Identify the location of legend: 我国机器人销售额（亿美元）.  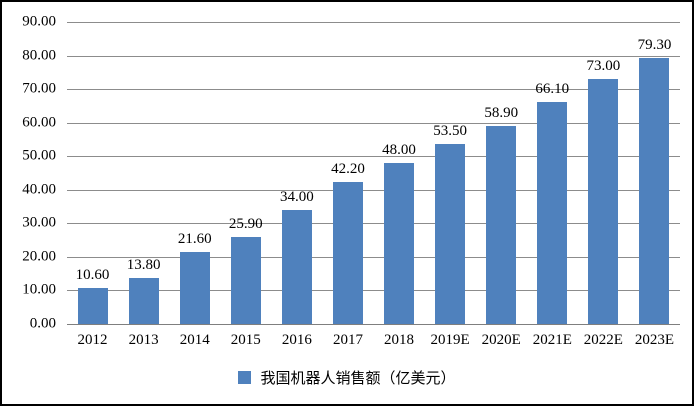
(347, 377).